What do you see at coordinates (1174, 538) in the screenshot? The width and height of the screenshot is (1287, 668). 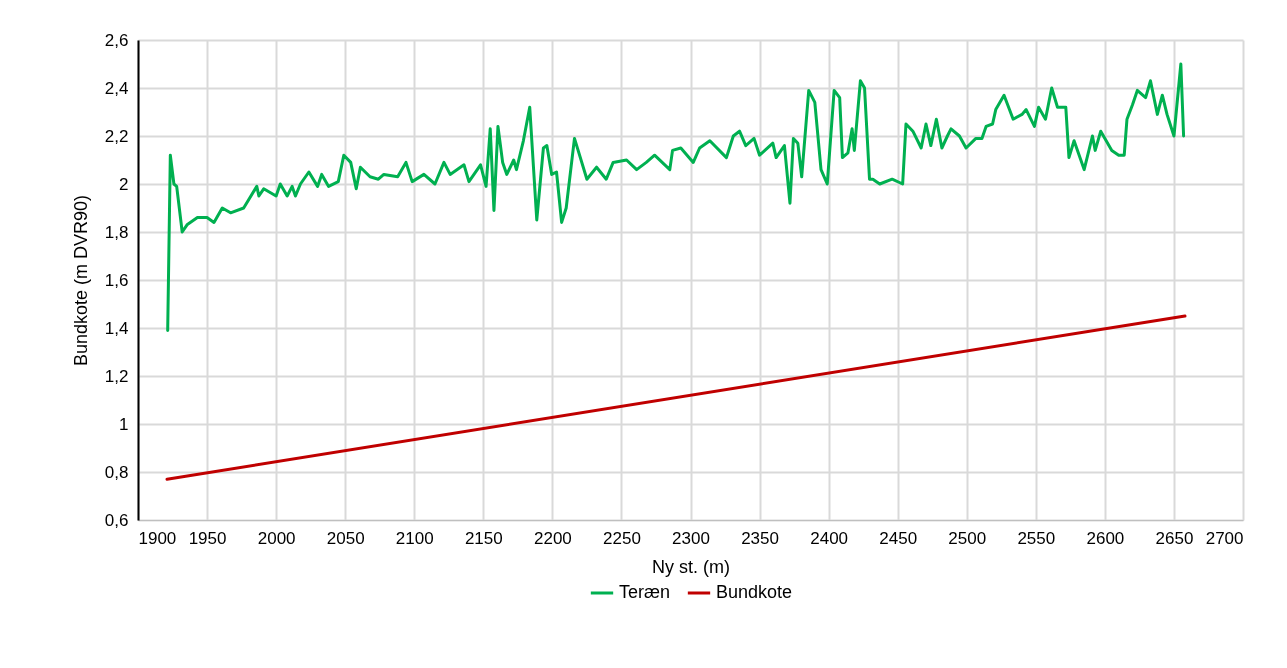 I see `x-tick-label: 2650` at bounding box center [1174, 538].